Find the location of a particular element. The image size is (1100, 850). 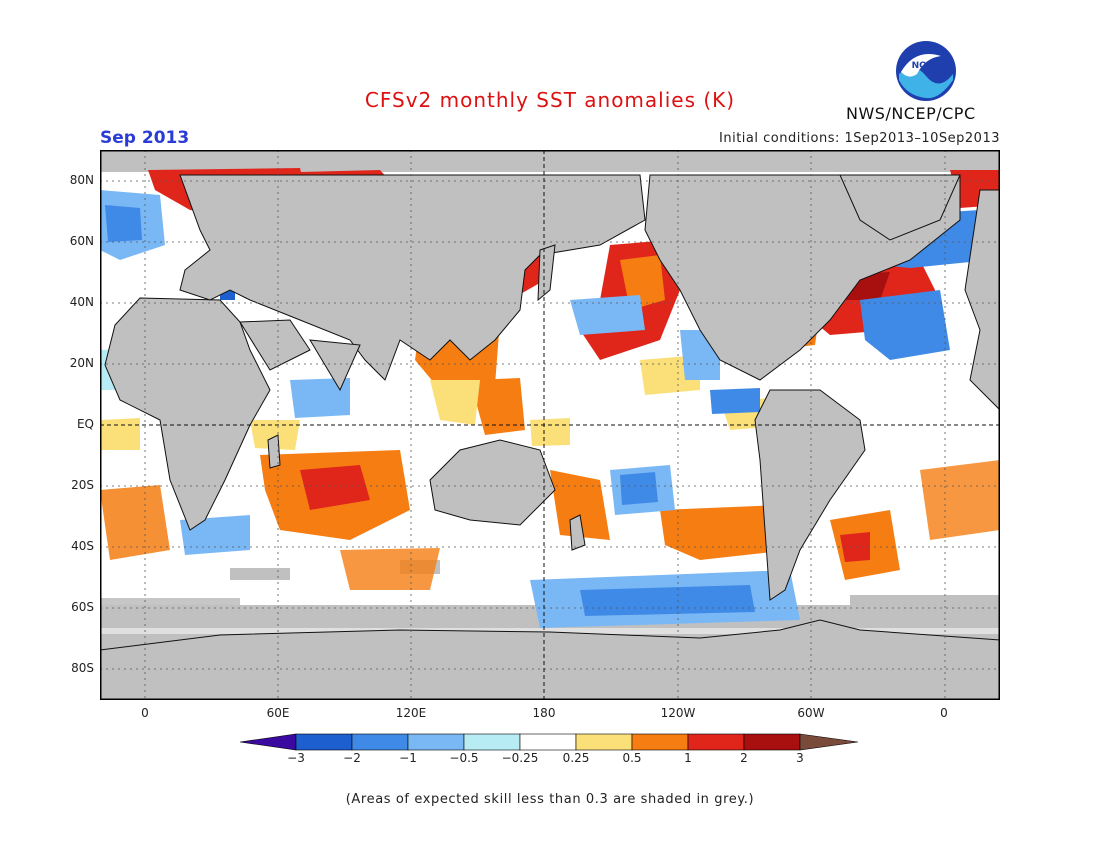

lat-label: 20S is located at coordinates (82, 485).